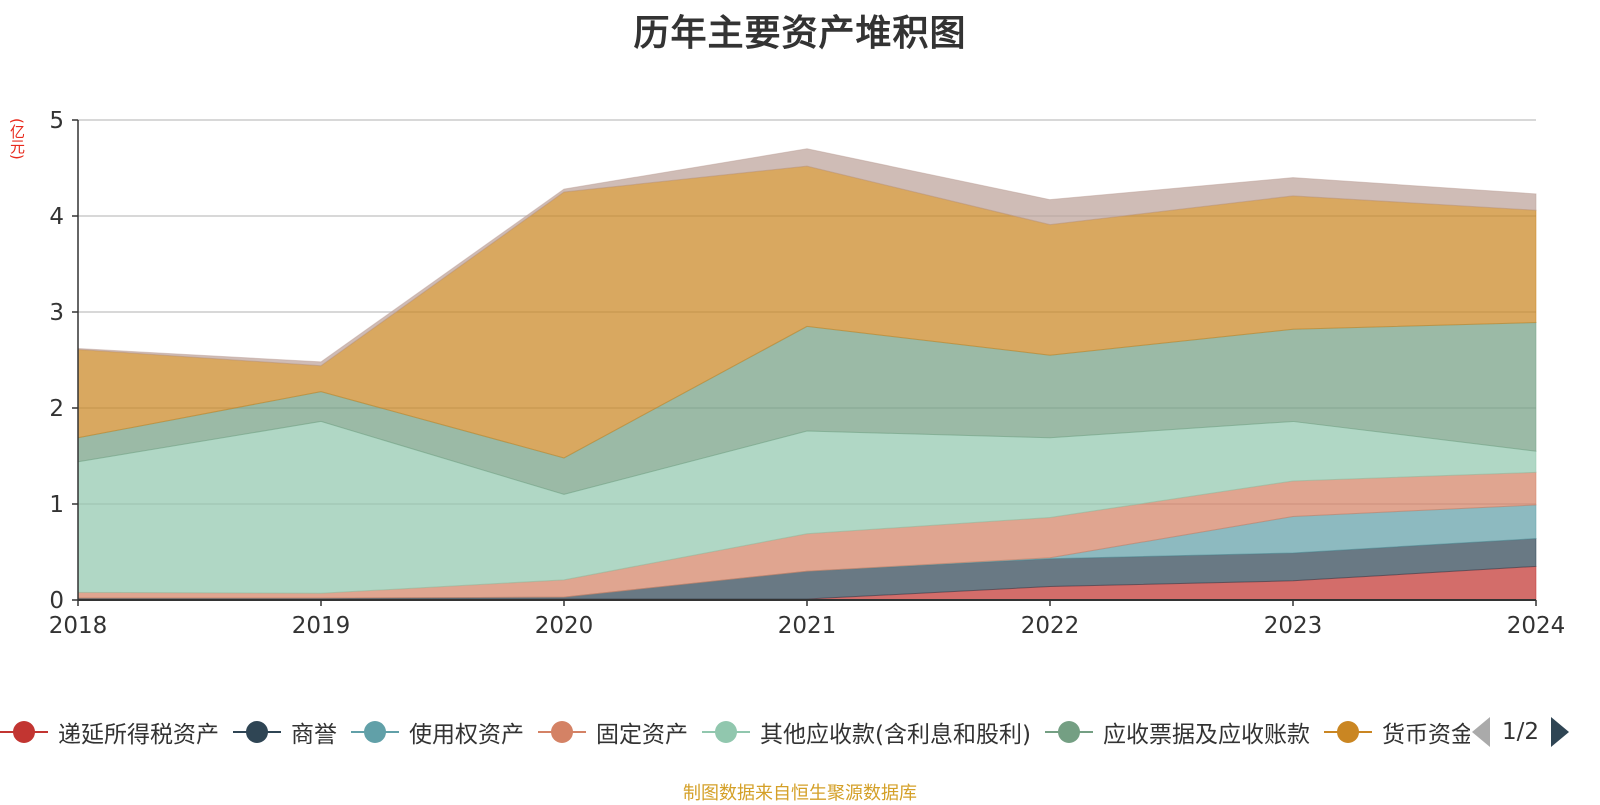  I want to click on y-tick-label: 3, so click(56, 313).